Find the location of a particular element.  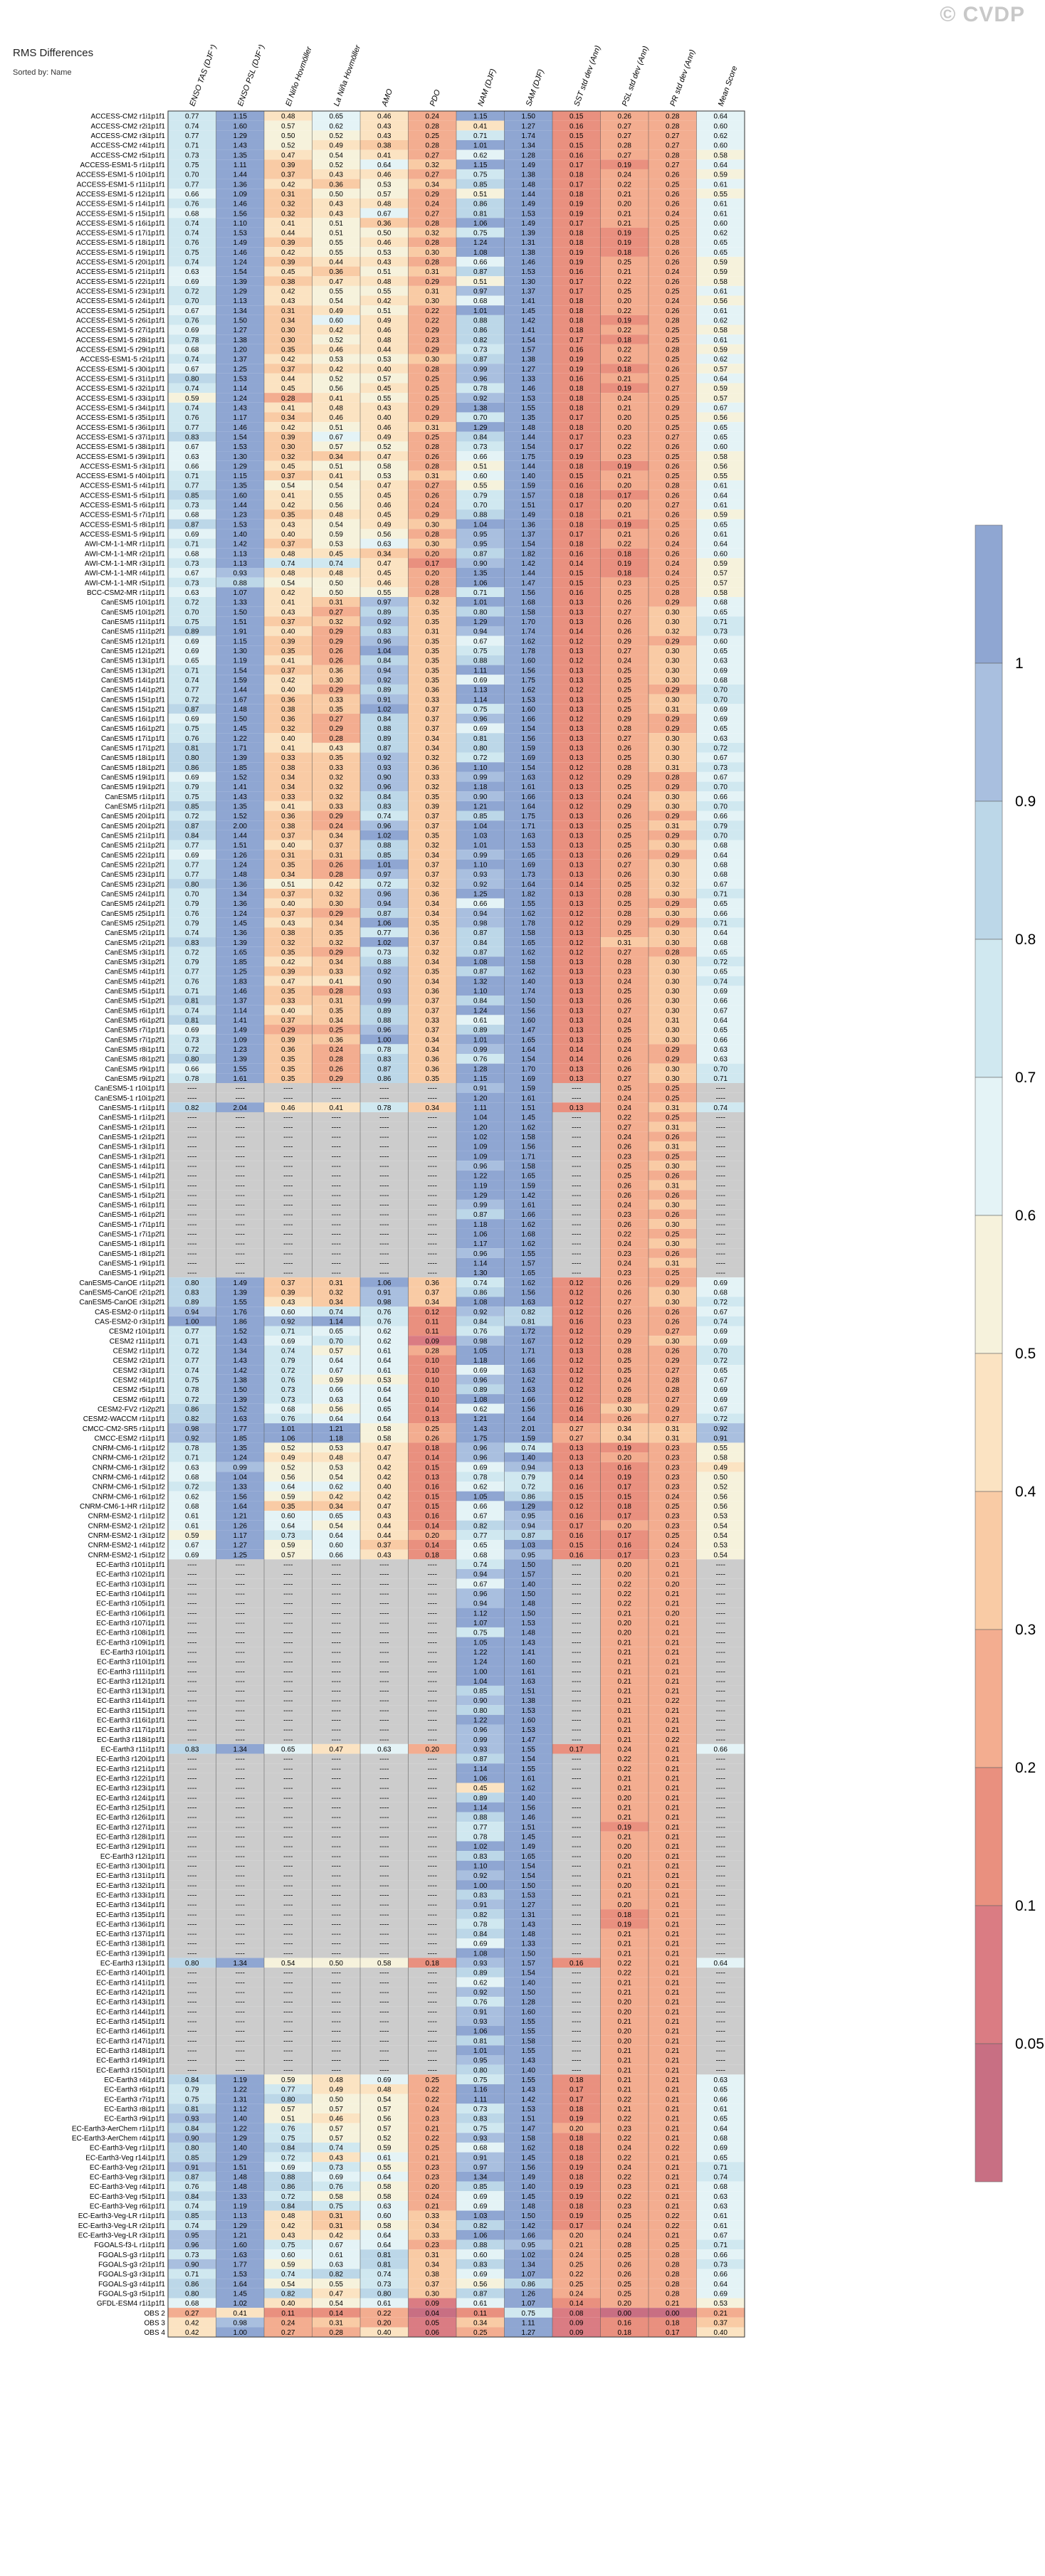

row-label: EC-Earth3 r13i1p1f1 is located at coordinates (133, 1964).